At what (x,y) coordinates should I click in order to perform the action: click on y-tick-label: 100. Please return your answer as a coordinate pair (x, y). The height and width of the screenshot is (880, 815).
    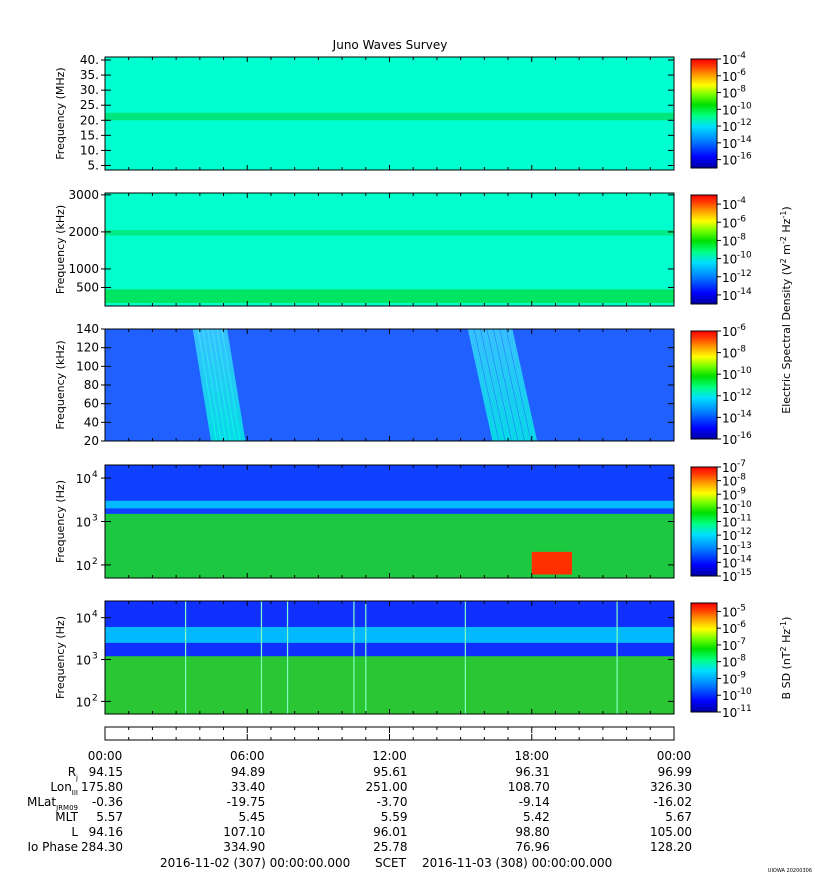
    Looking at the image, I should click on (87, 366).